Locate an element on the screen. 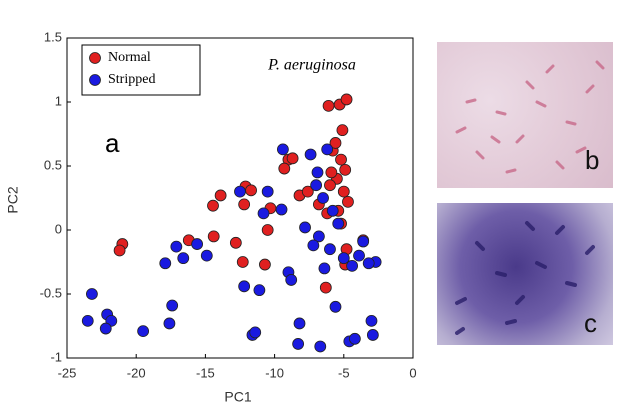 The image size is (622, 418). x-axis-label: PC1 is located at coordinates (237, 397).